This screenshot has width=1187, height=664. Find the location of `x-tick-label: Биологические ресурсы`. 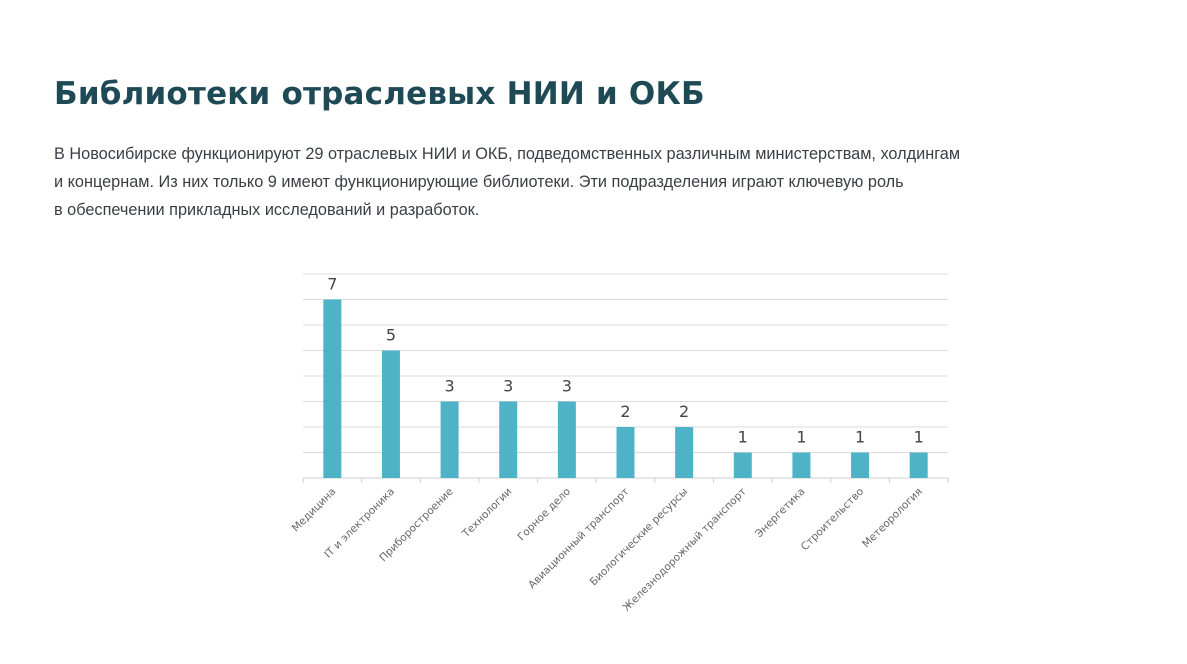

x-tick-label: Биологические ресурсы is located at coordinates (639, 537).